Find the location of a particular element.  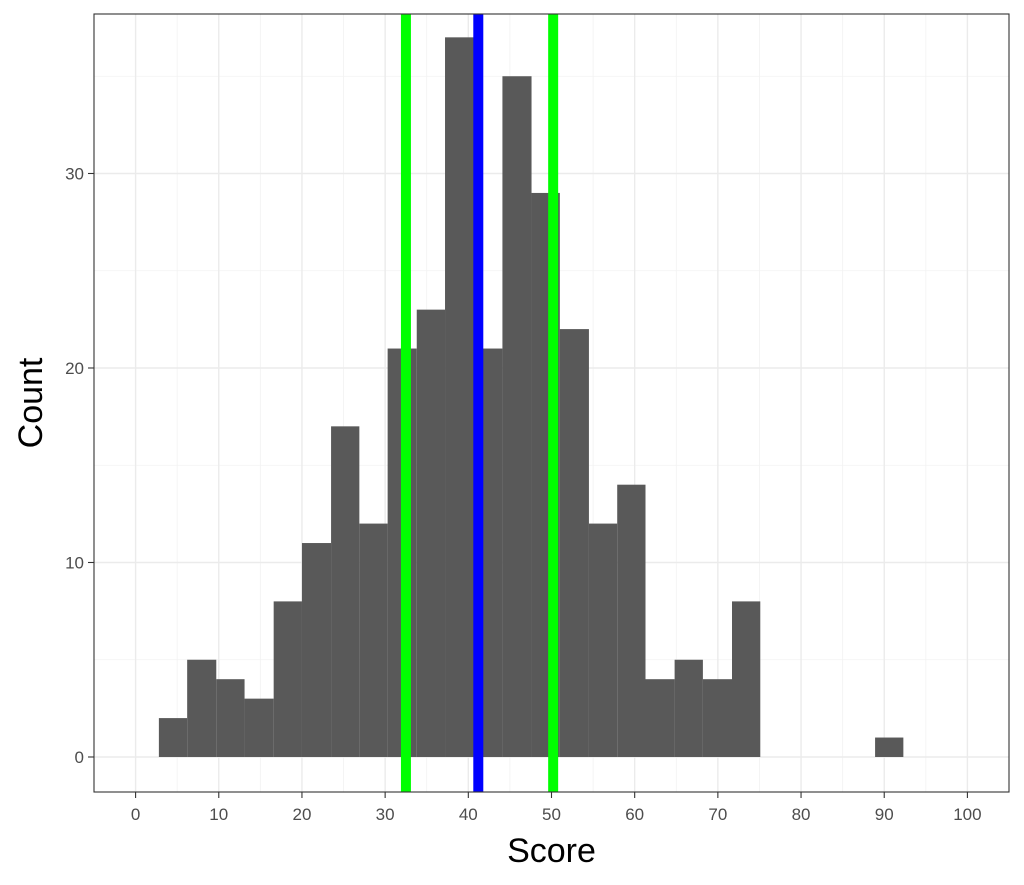

x-tick-label: 20 is located at coordinates (301, 814).